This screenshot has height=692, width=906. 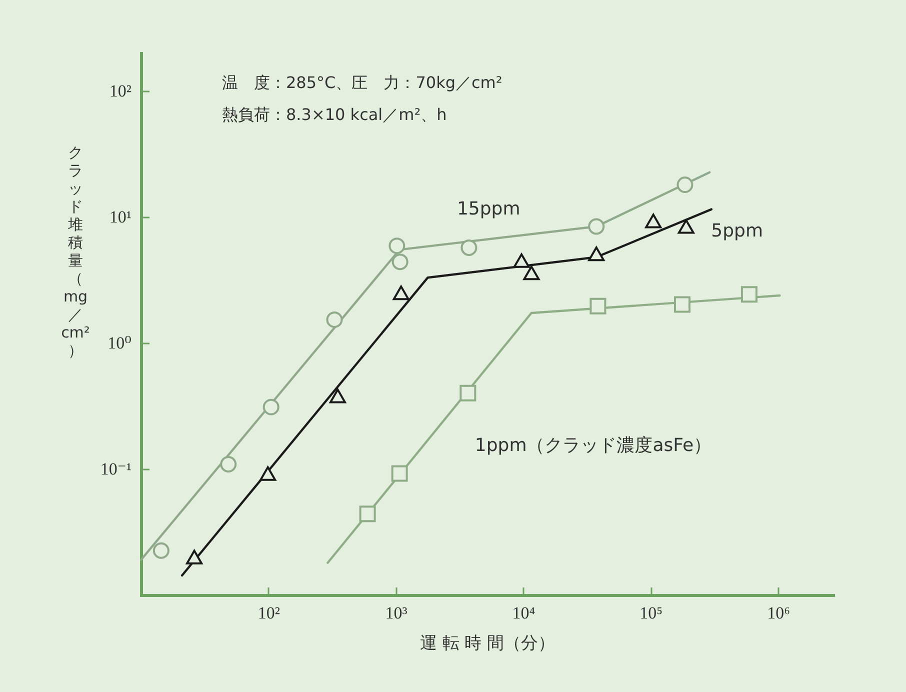 What do you see at coordinates (737, 231) in the screenshot?
I see `series-label: 5ppm` at bounding box center [737, 231].